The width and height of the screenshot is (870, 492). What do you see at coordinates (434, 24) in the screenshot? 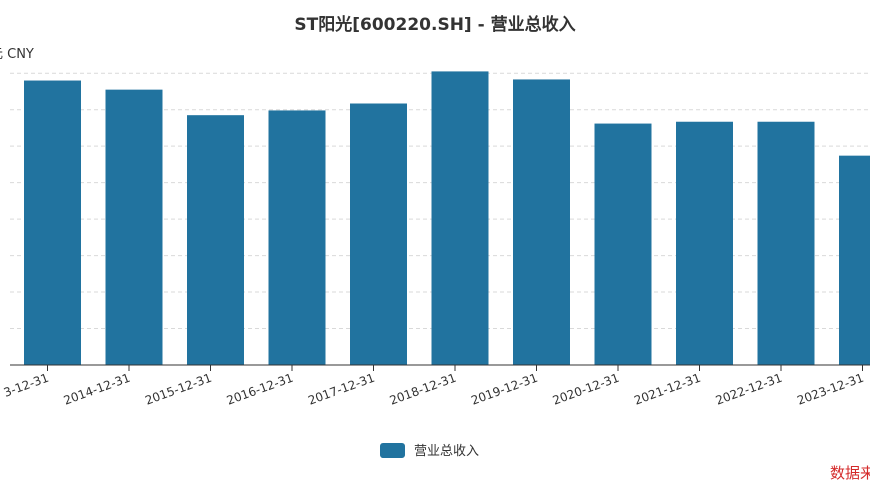
I see `chart-title: ST阳光[600220.SH] - 营业总收入` at bounding box center [434, 24].